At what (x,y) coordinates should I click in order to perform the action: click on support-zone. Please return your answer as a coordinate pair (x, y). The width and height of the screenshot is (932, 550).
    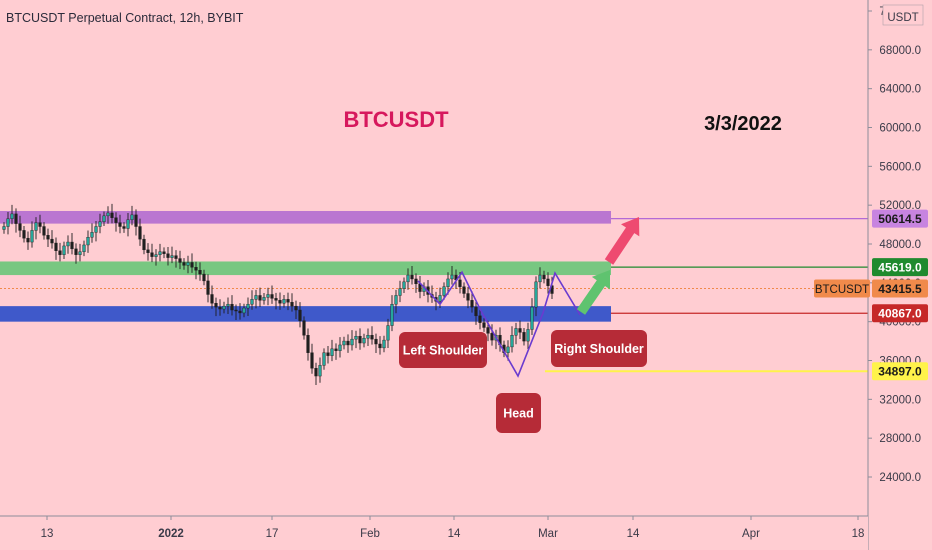
    Looking at the image, I should click on (305, 314).